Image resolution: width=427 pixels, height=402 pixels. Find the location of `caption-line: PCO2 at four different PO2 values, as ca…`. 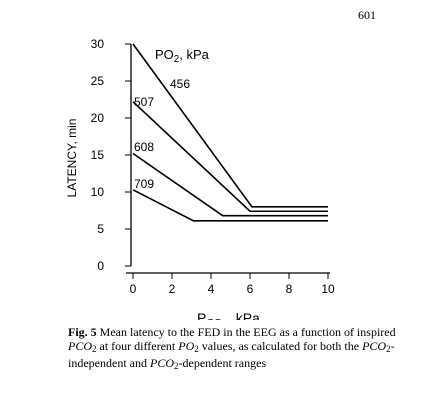

caption-line: PCO2 at four different PO2 values, as ca… is located at coordinates (238, 347).